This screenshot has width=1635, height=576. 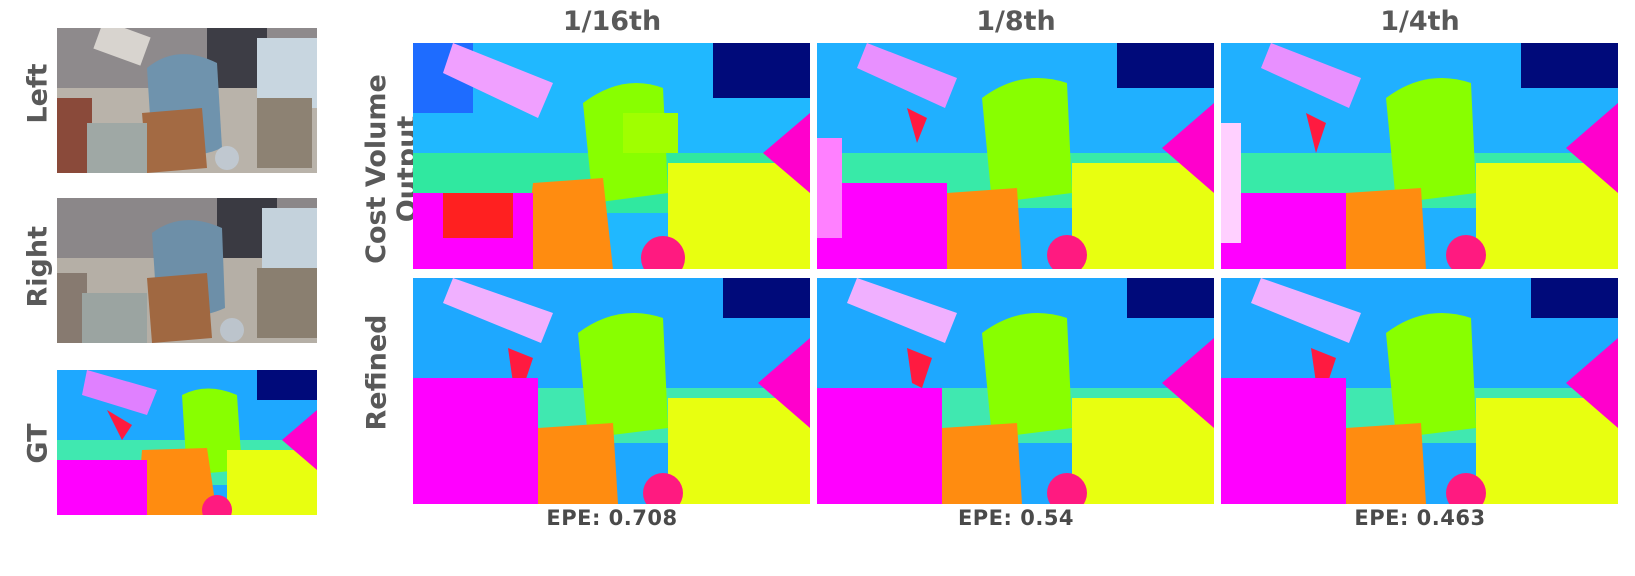 What do you see at coordinates (1016, 21) in the screenshot?
I see `column-header-1-8th: 1/8th` at bounding box center [1016, 21].